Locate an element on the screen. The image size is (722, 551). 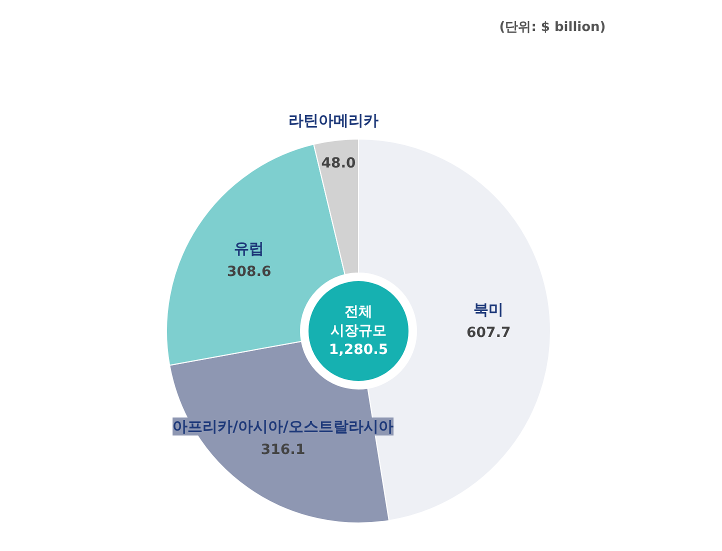
slice-label: 라틴아메리카 is located at coordinates (333, 120).